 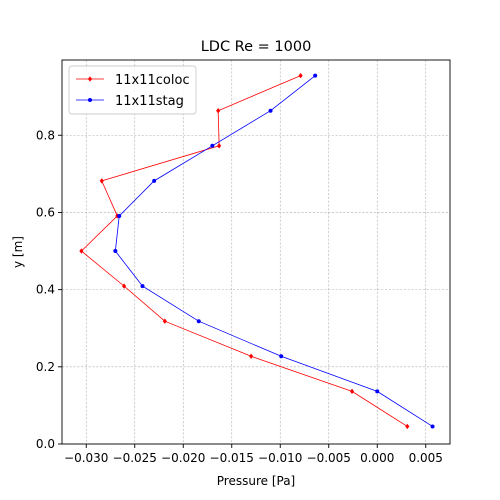 I want to click on x-tick-label: 0.005, so click(x=426, y=458).